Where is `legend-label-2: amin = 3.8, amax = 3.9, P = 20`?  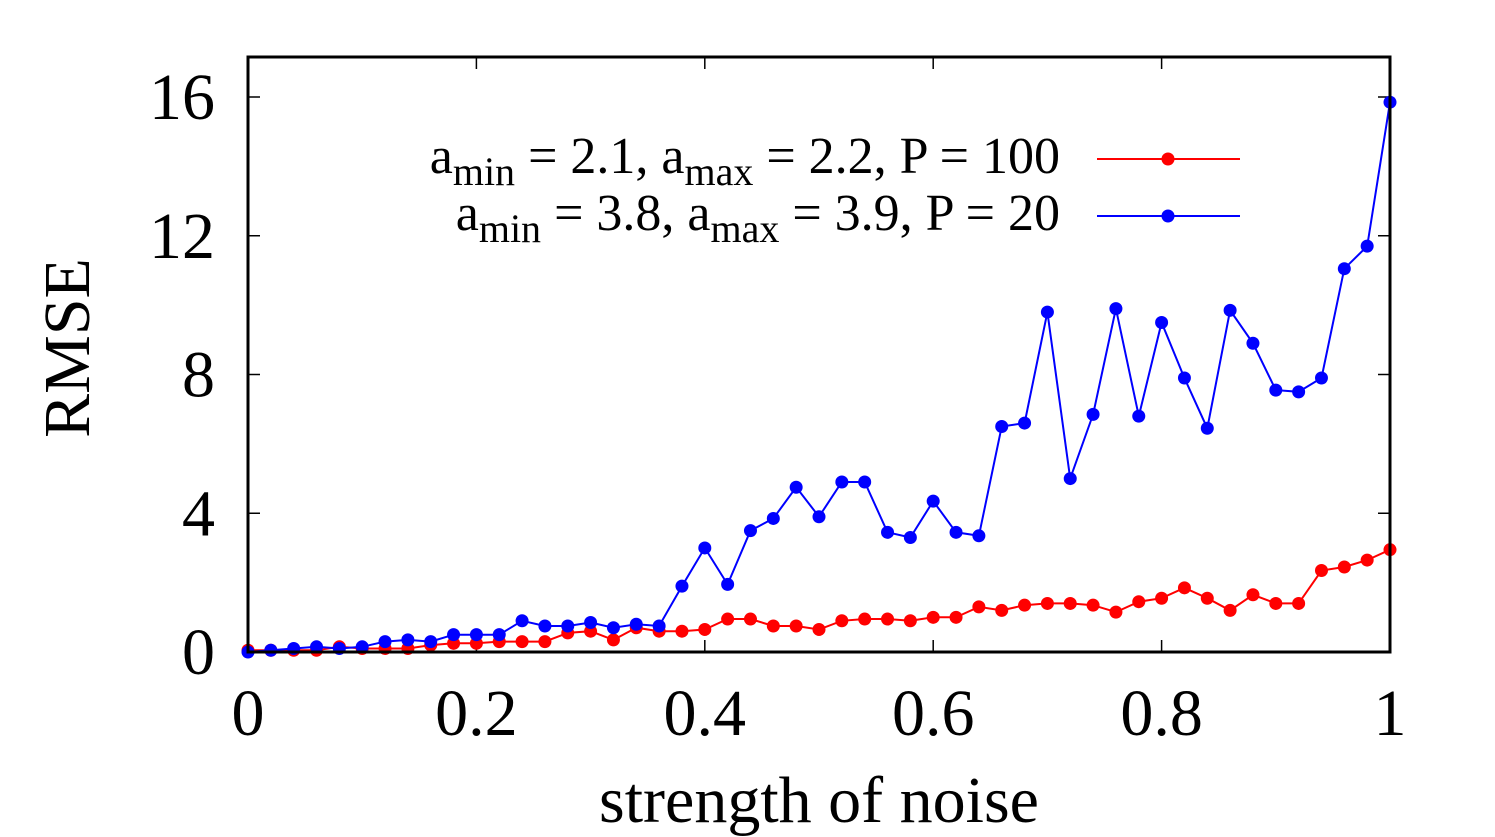
legend-label-2: amin = 3.8, amax = 3.9, P = 20 is located at coordinates (758, 218).